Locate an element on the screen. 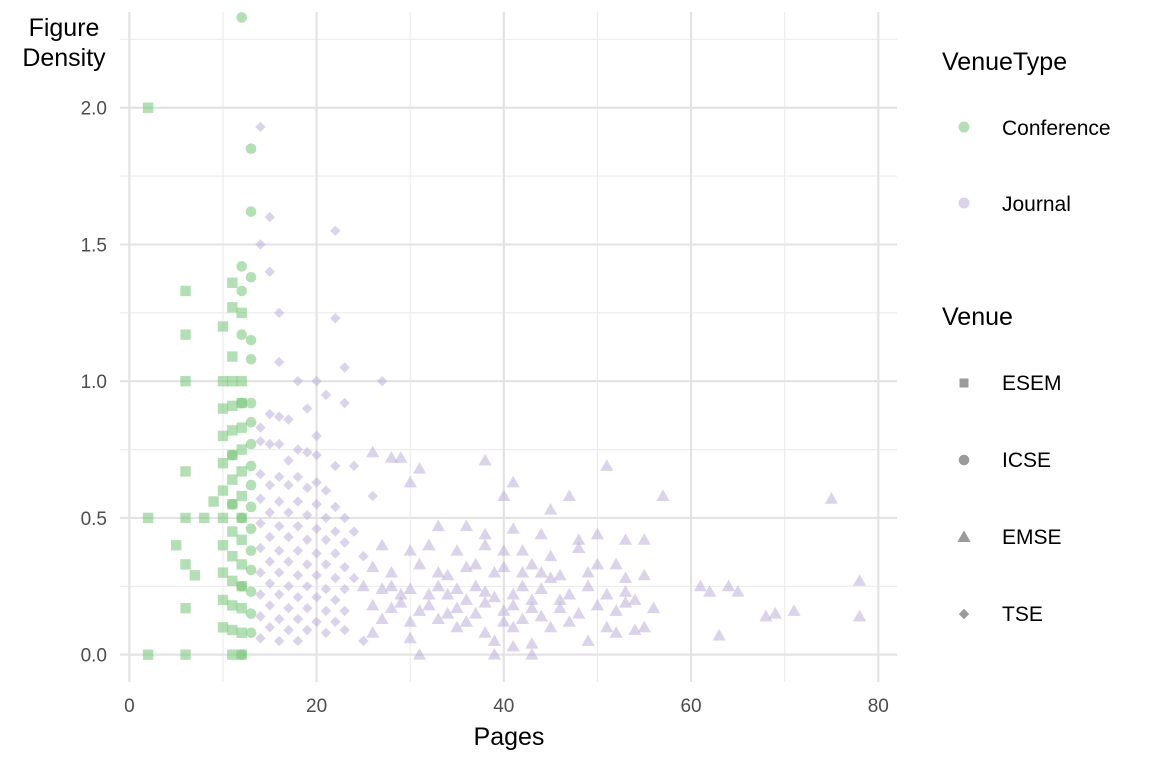  y-axis-title-line-1: Figure is located at coordinates (64, 28).